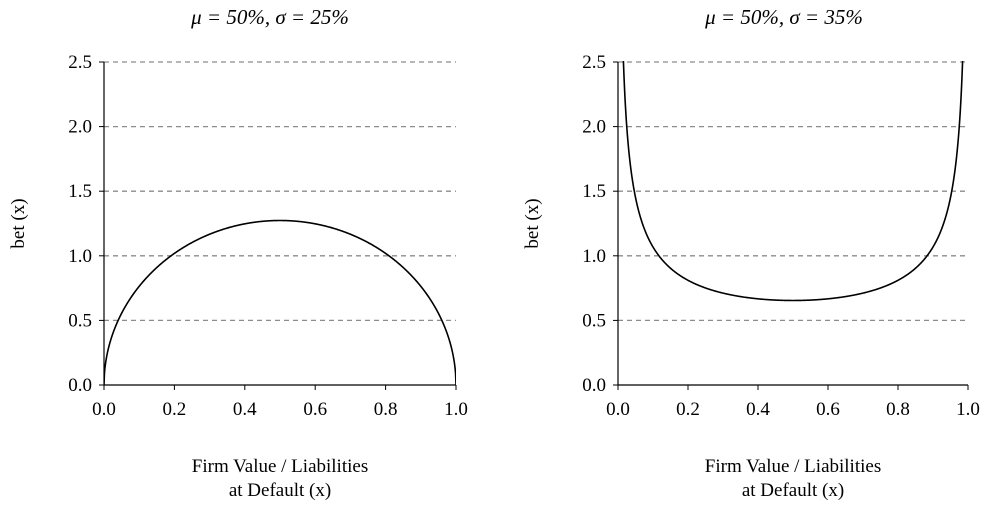  What do you see at coordinates (269, 17) in the screenshot?
I see `chart-title: μ = 50%, σ = 25%` at bounding box center [269, 17].